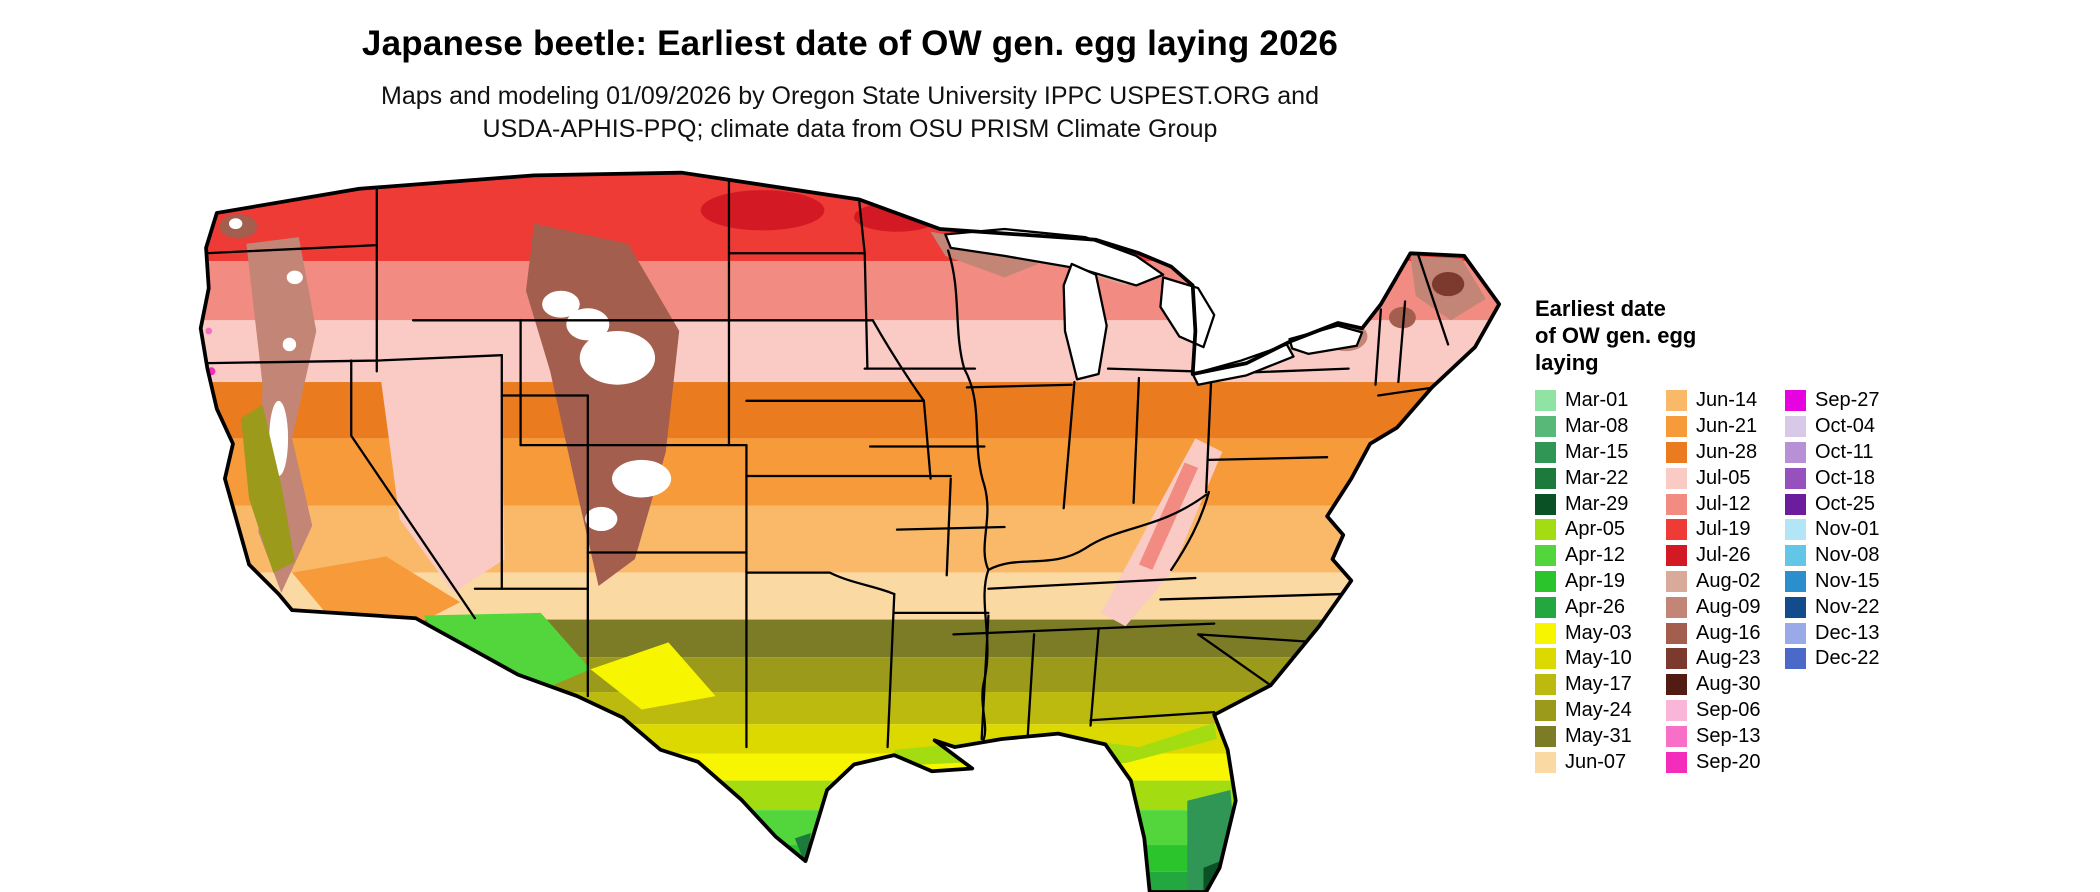  I want to click on legend-label: Apr-05, so click(1595, 529).